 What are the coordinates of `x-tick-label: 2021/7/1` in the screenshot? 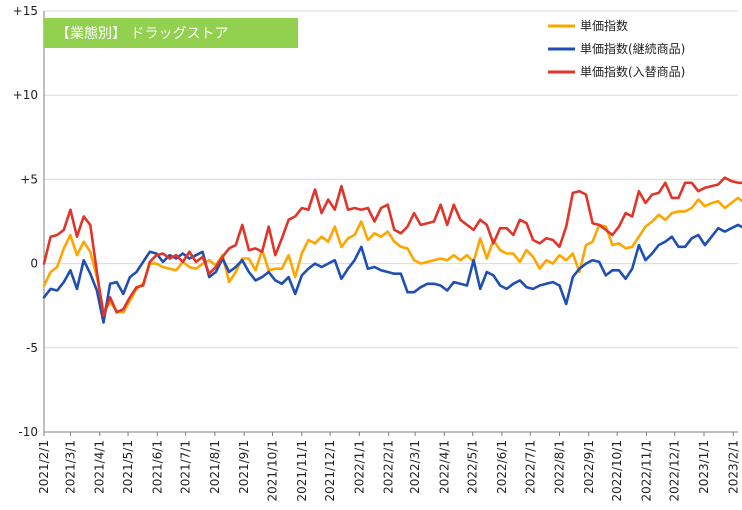 It's located at (186, 467).